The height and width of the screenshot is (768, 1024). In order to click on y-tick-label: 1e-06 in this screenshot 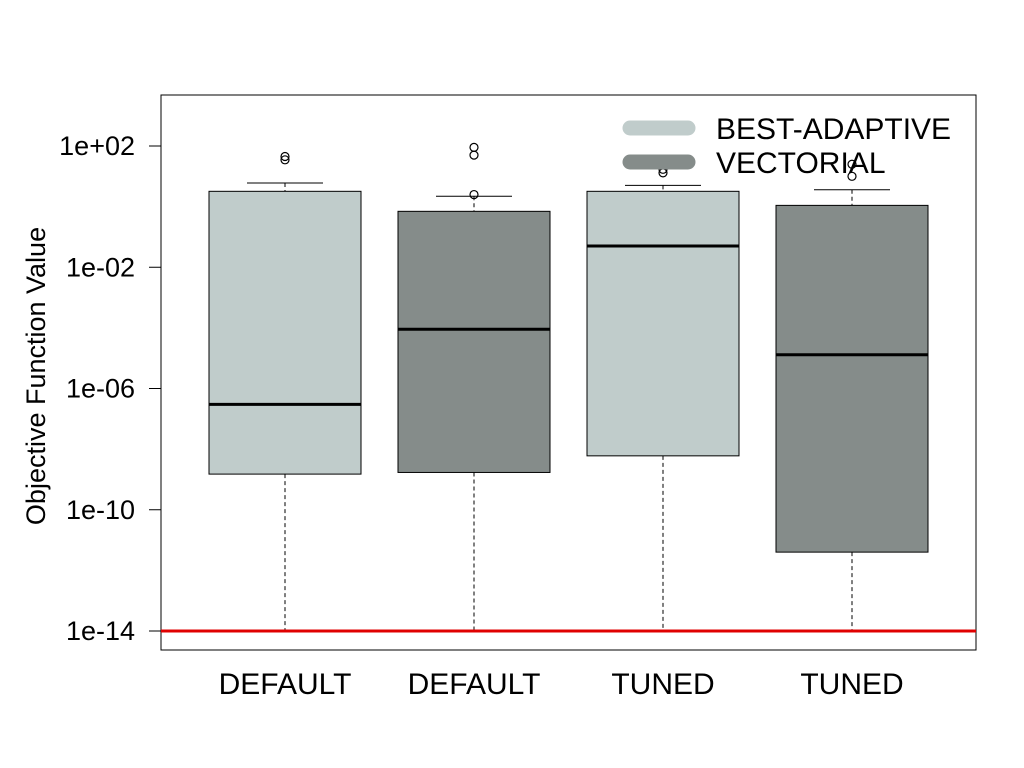, I will do `click(100, 389)`.